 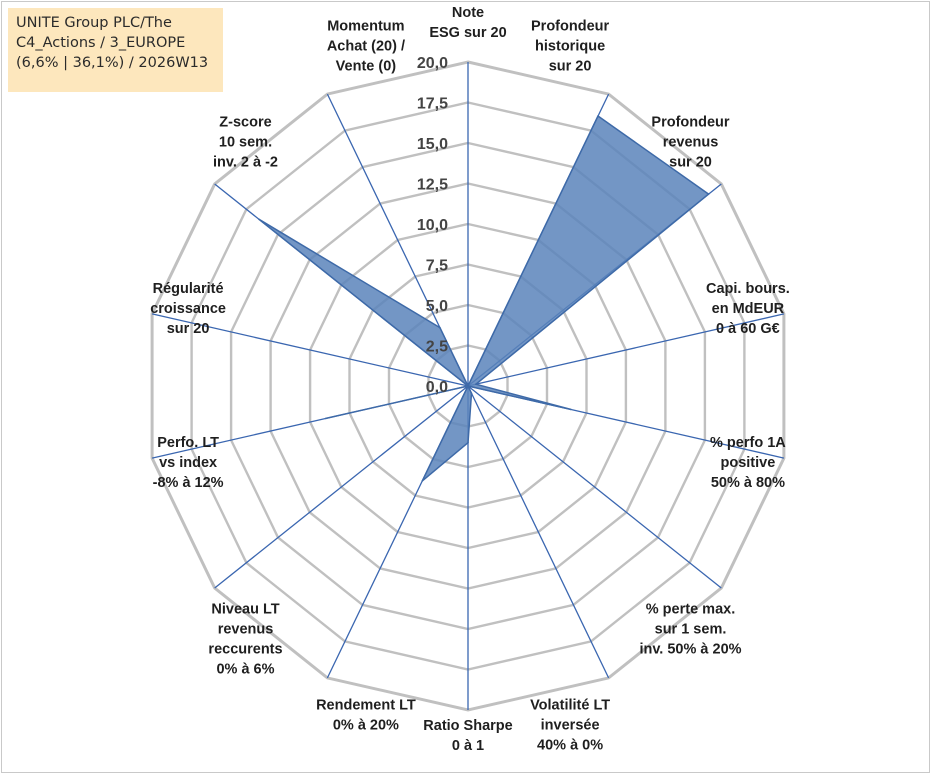 I want to click on axis-label-line: vs index, so click(x=188, y=463).